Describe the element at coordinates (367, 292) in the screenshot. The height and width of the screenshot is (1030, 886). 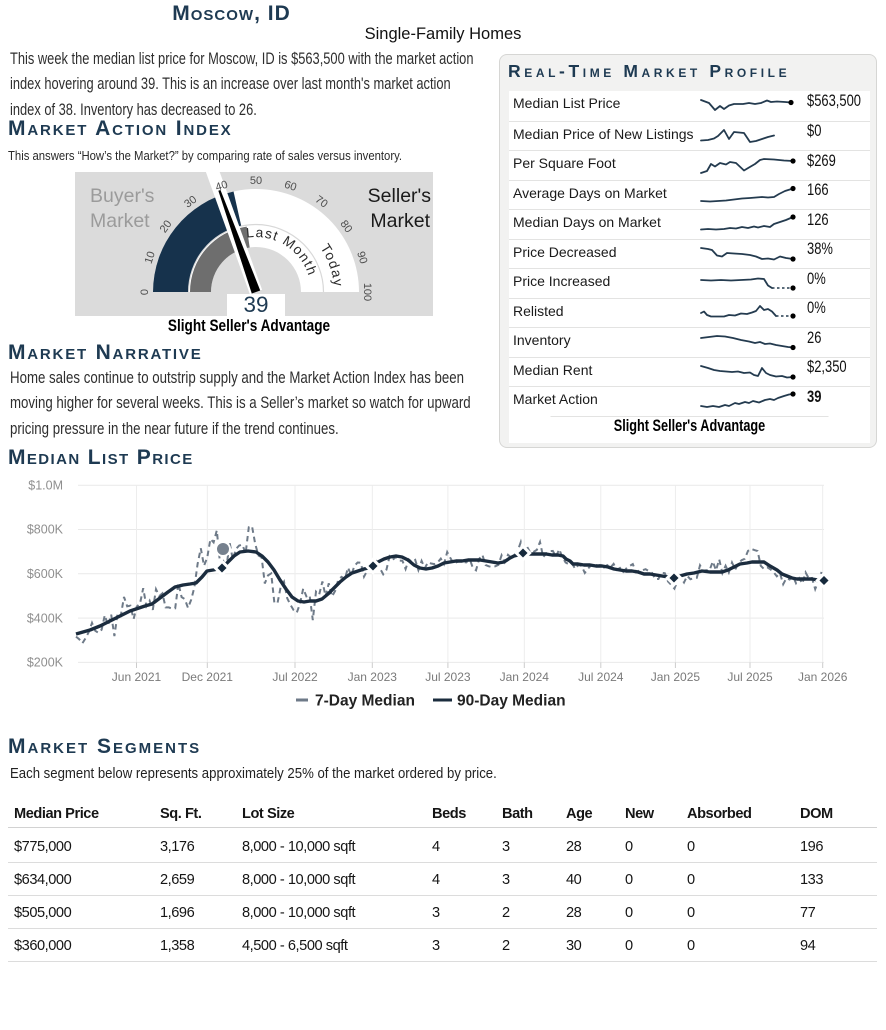
I see `svg-text: 100` at that location.